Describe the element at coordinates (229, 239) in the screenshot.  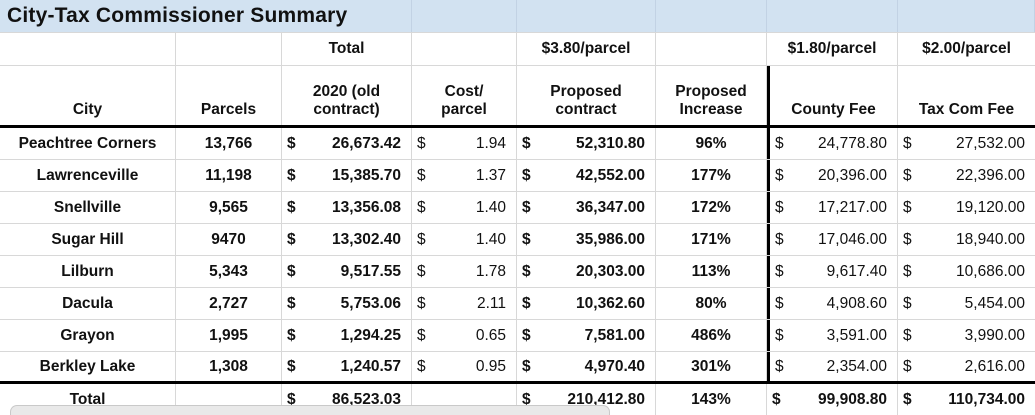
I see `parcels-cell: 9470` at that location.